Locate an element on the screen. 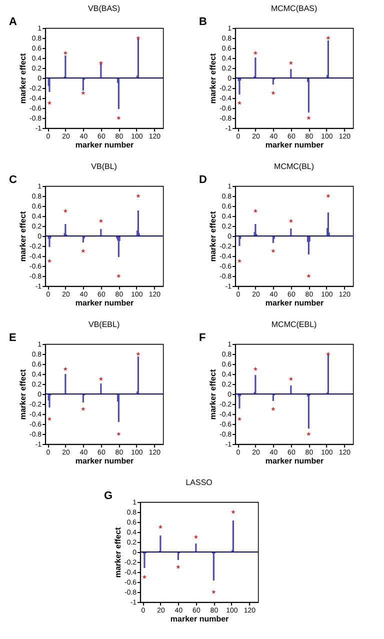 Image resolution: width=384 pixels, height=639 pixels. chart-title: LASSO is located at coordinates (199, 482).